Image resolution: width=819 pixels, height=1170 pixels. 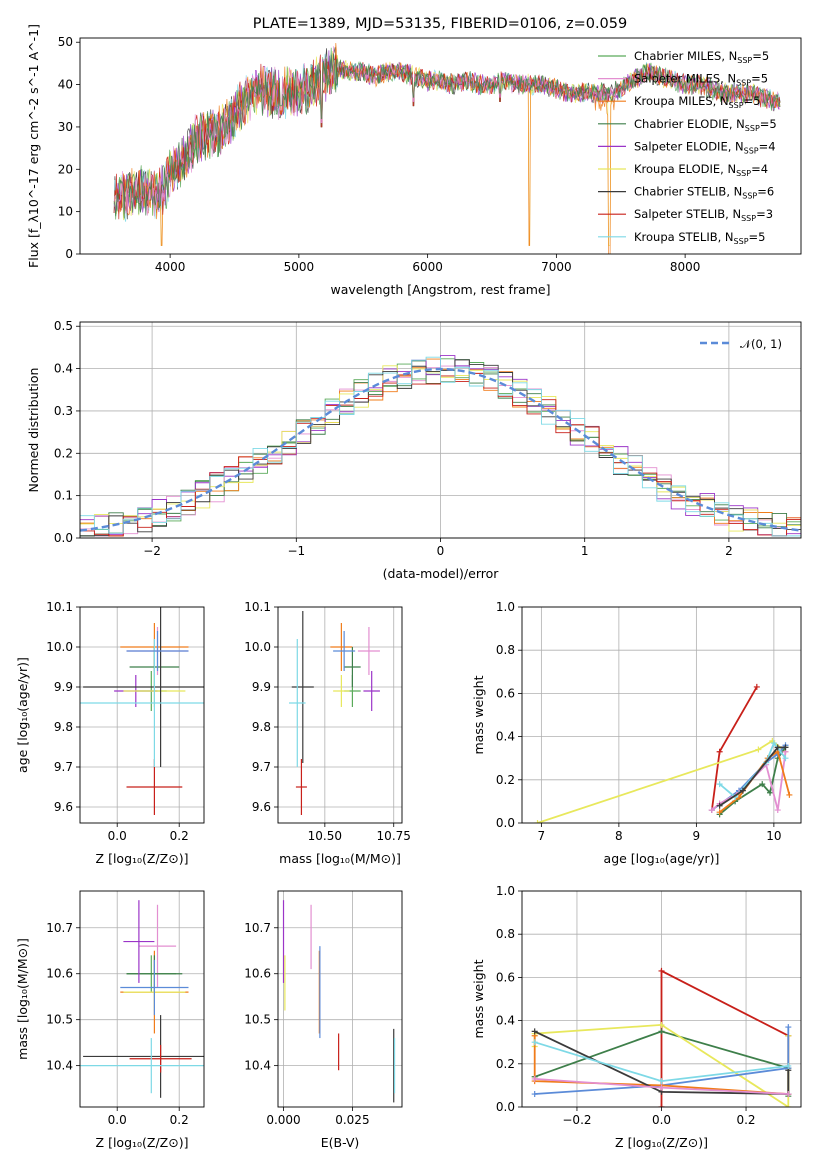 What do you see at coordinates (59, 1020) in the screenshot?
I see `y-tick-label: 10.5` at bounding box center [59, 1020].